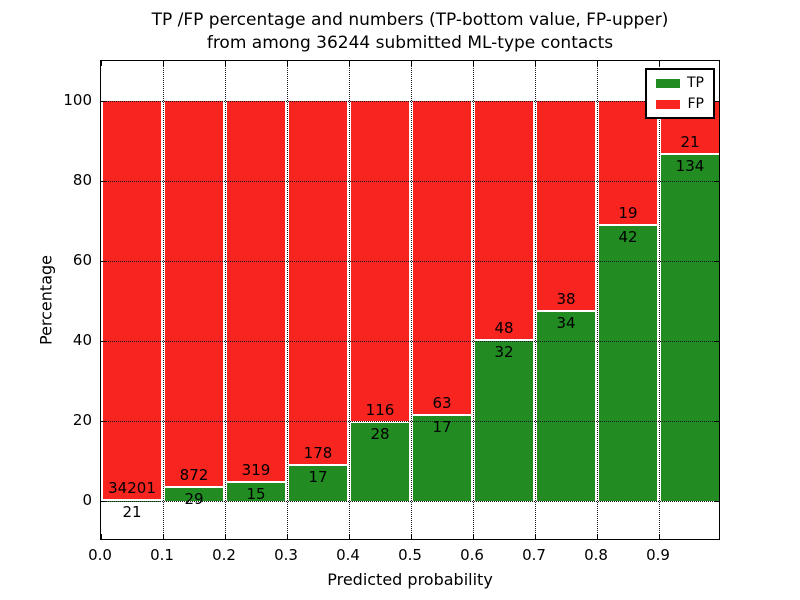 The height and width of the screenshot is (600, 800). What do you see at coordinates (348, 555) in the screenshot?
I see `x-tick-label: 0.4` at bounding box center [348, 555].